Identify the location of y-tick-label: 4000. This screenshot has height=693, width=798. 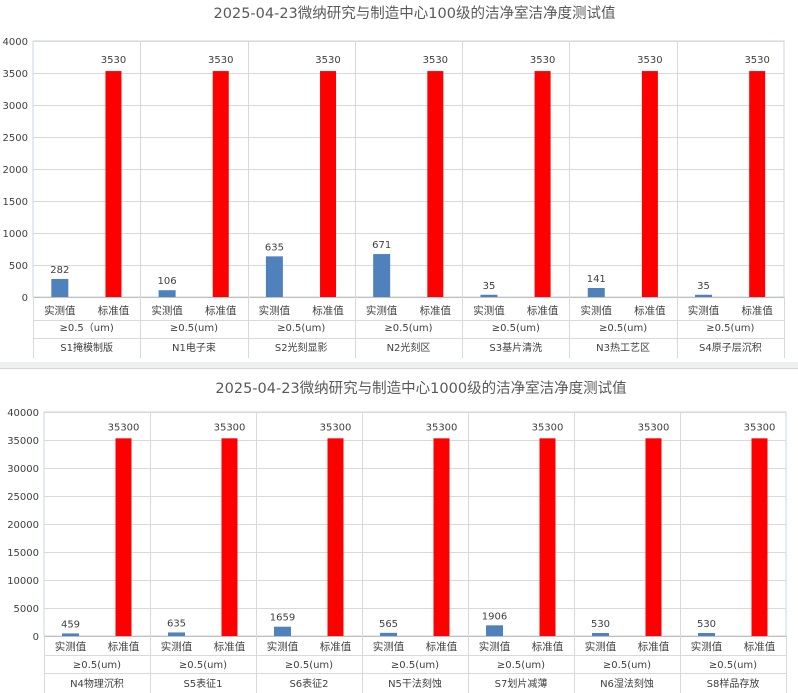
(15, 42).